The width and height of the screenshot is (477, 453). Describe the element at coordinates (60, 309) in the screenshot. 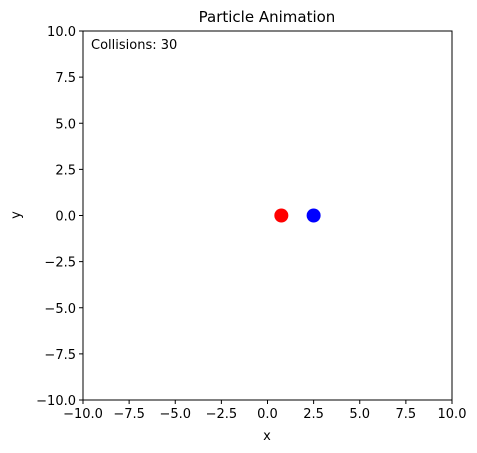

I see `y-tick-label: −5.0` at that location.